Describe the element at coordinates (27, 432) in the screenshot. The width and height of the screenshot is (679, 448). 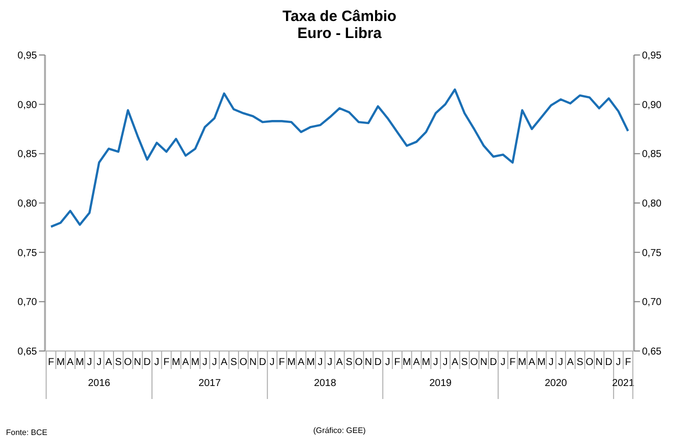
I see `source-note: Fonte: BCE` at that location.